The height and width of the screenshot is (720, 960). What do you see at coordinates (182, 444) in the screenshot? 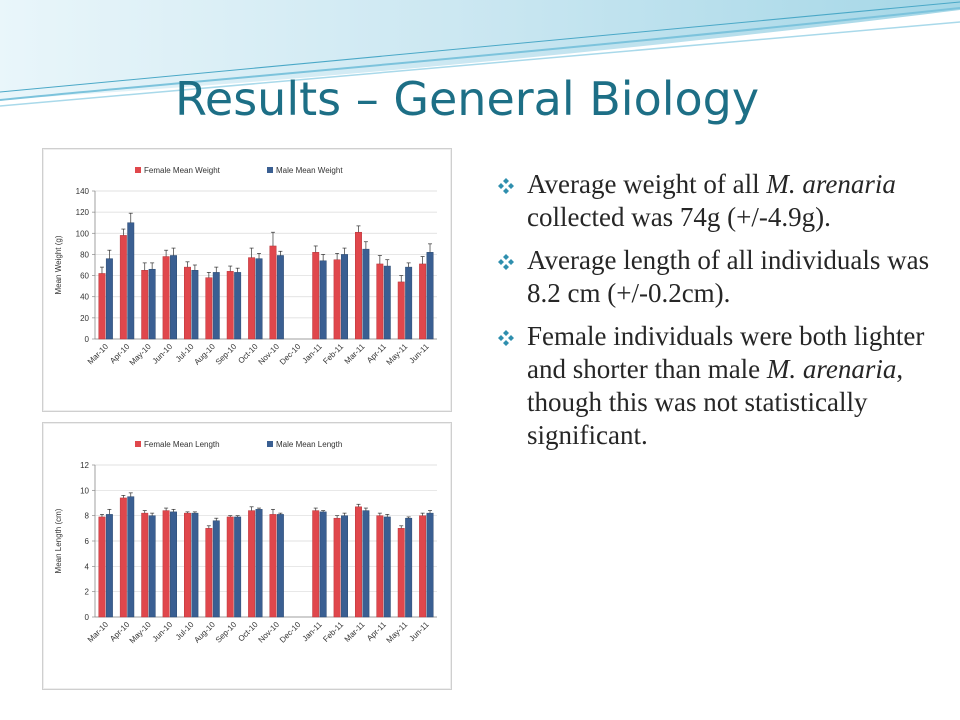
I see `legend-label: Female Mean Length` at bounding box center [182, 444].